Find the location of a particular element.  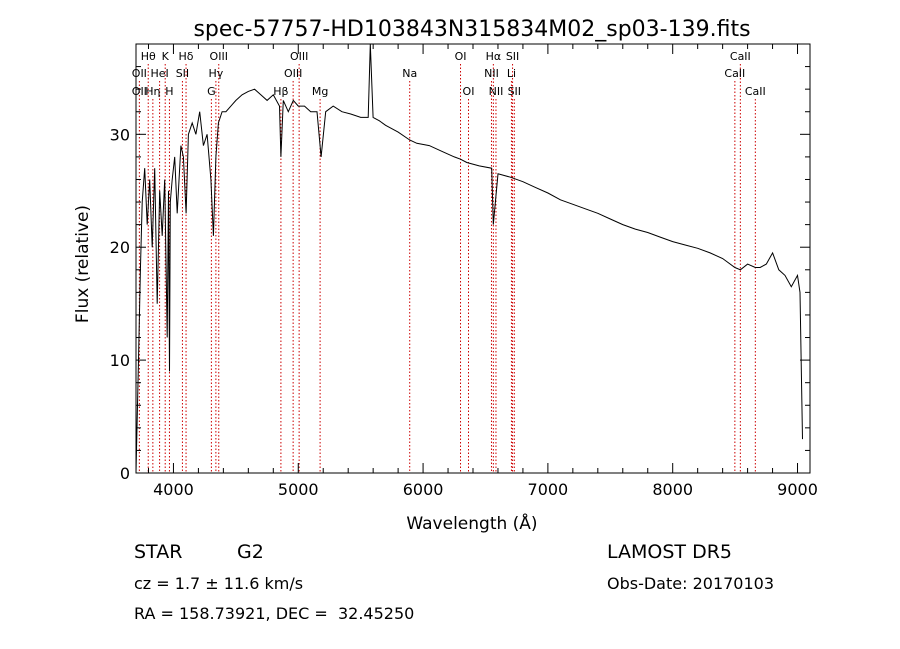

y-tick-label: 20 is located at coordinates (120, 247).